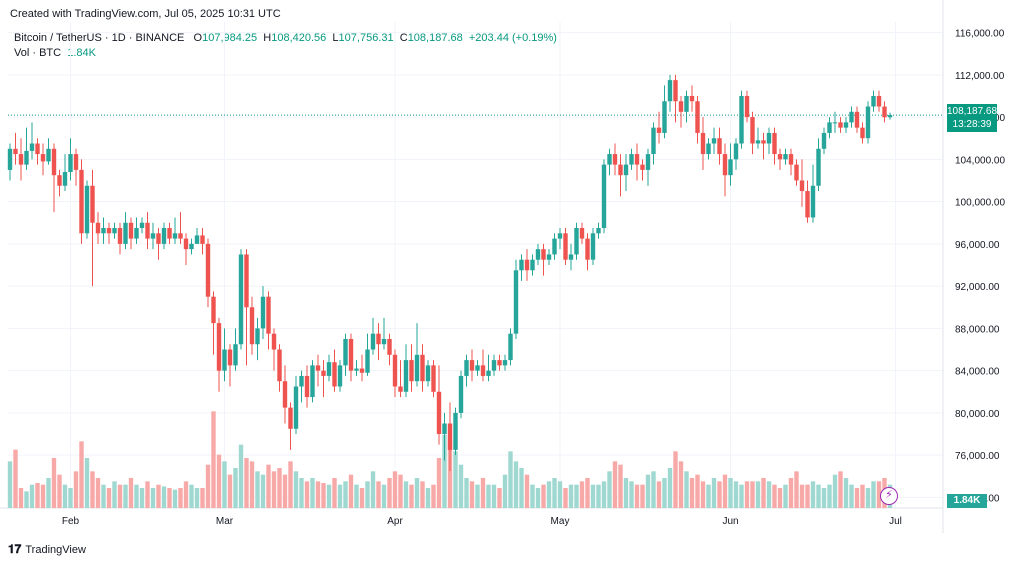  I want to click on y-tick-label: 80,000.00, so click(977, 414).